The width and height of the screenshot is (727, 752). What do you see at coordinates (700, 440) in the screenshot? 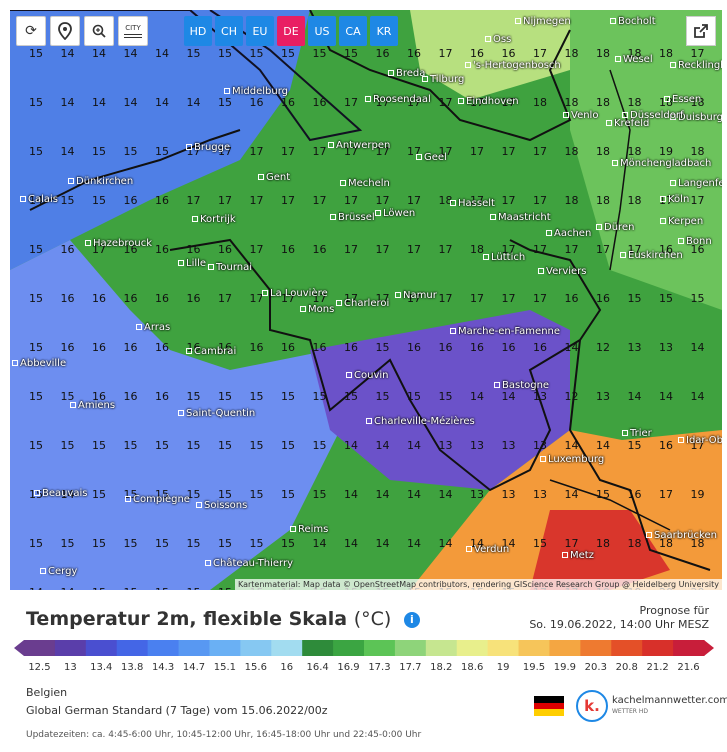
I see `city-label: Idar-Ob` at bounding box center [700, 440].